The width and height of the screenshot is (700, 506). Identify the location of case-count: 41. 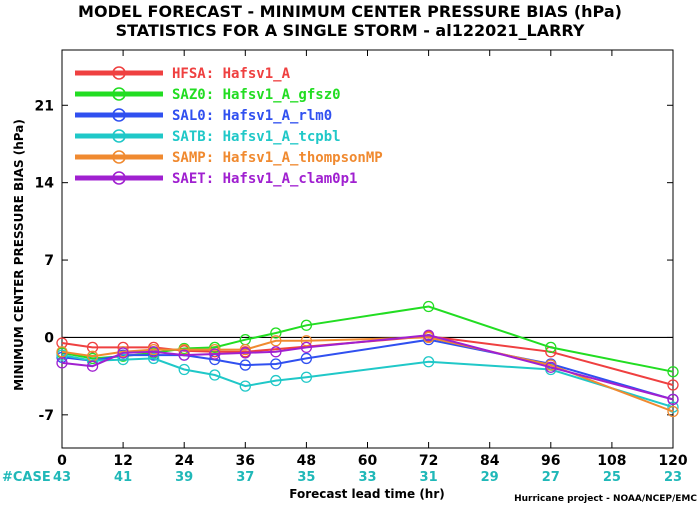
(123, 477).